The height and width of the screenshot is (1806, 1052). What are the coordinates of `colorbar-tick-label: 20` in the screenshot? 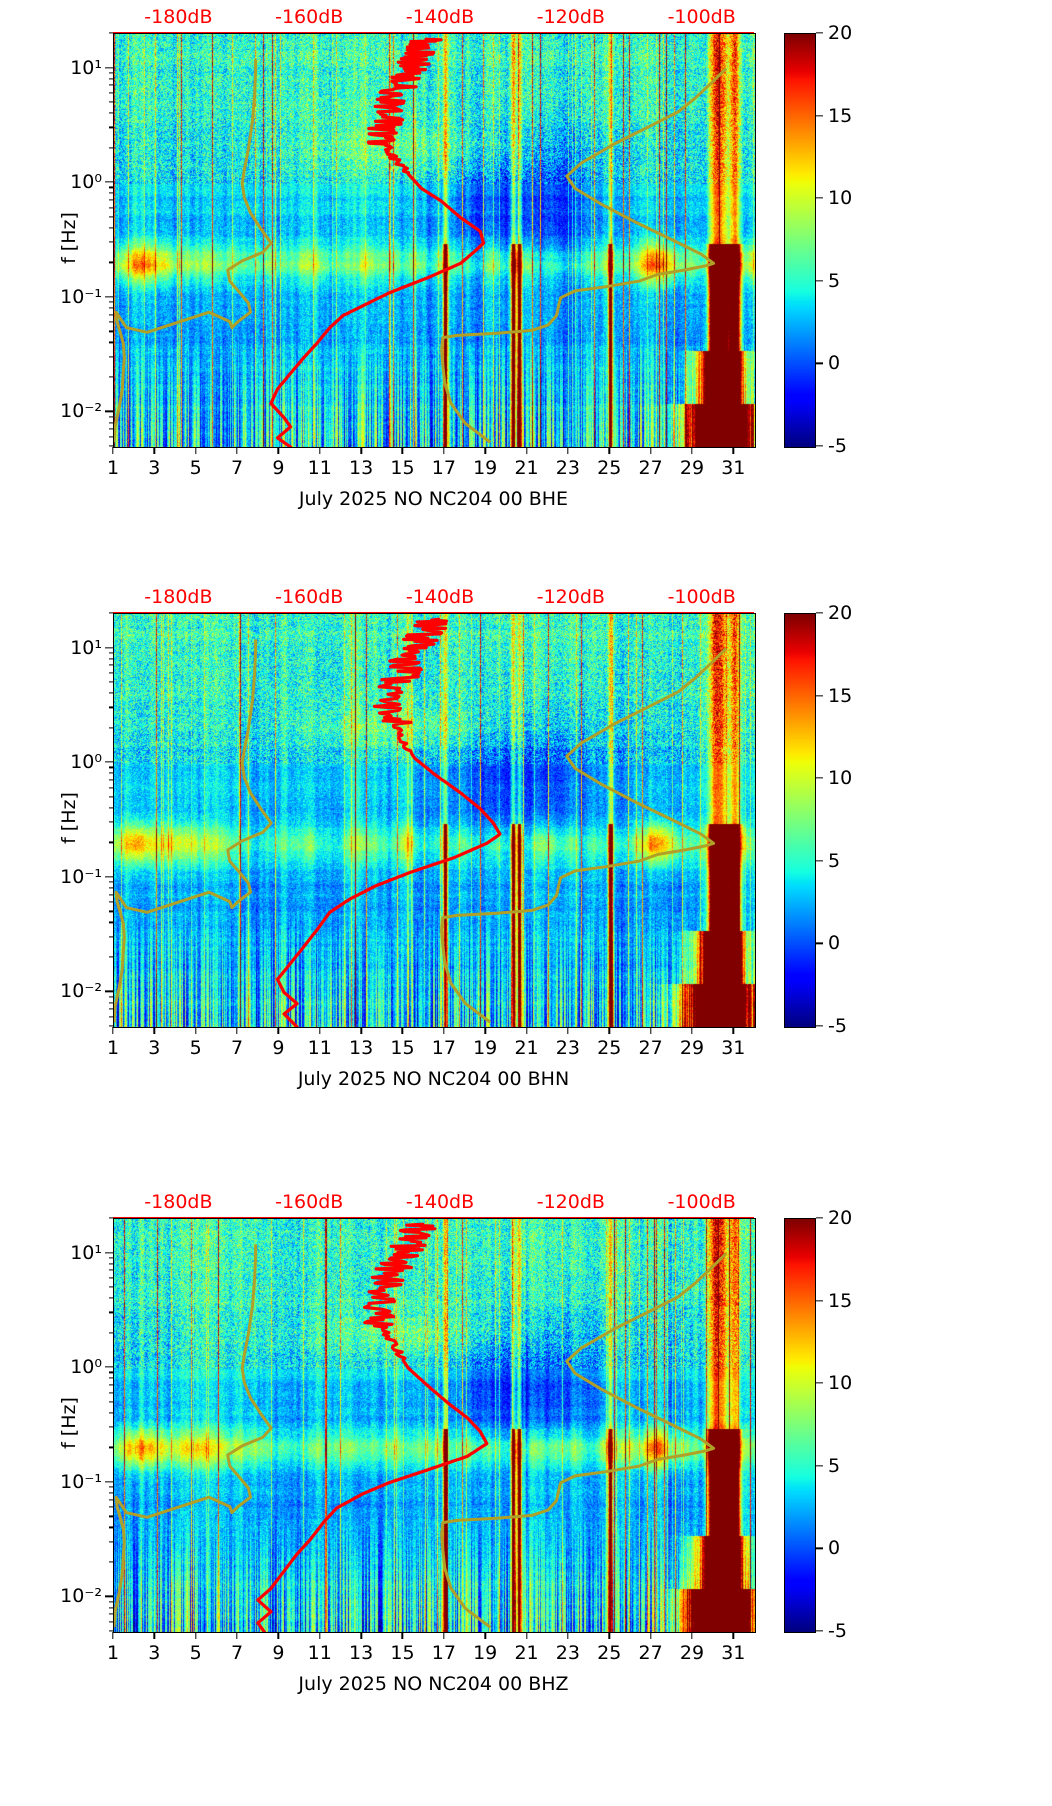 It's located at (840, 613).